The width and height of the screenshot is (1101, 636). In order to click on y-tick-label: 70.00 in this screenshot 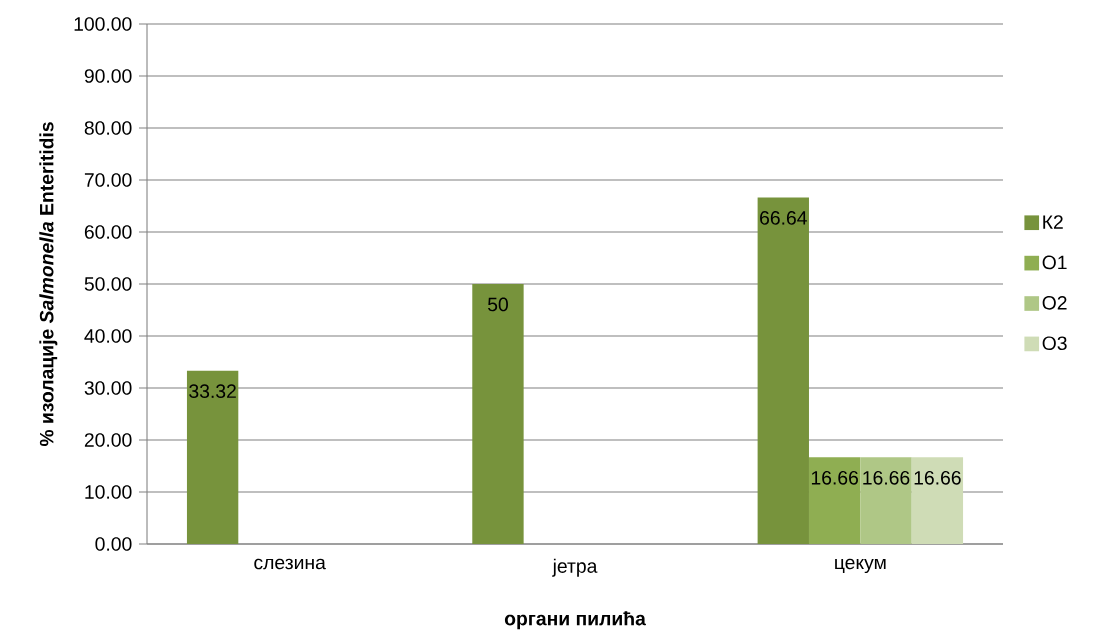, I will do `click(108, 180)`.